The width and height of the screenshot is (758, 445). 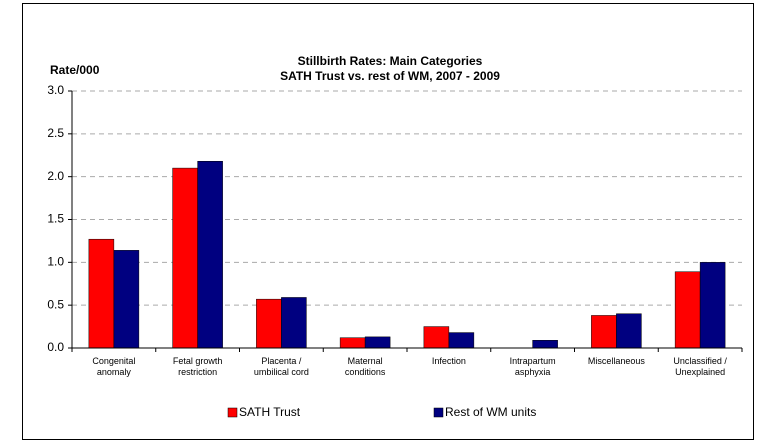 What do you see at coordinates (55, 219) in the screenshot?
I see `y-tick-label: 1.5` at bounding box center [55, 219].